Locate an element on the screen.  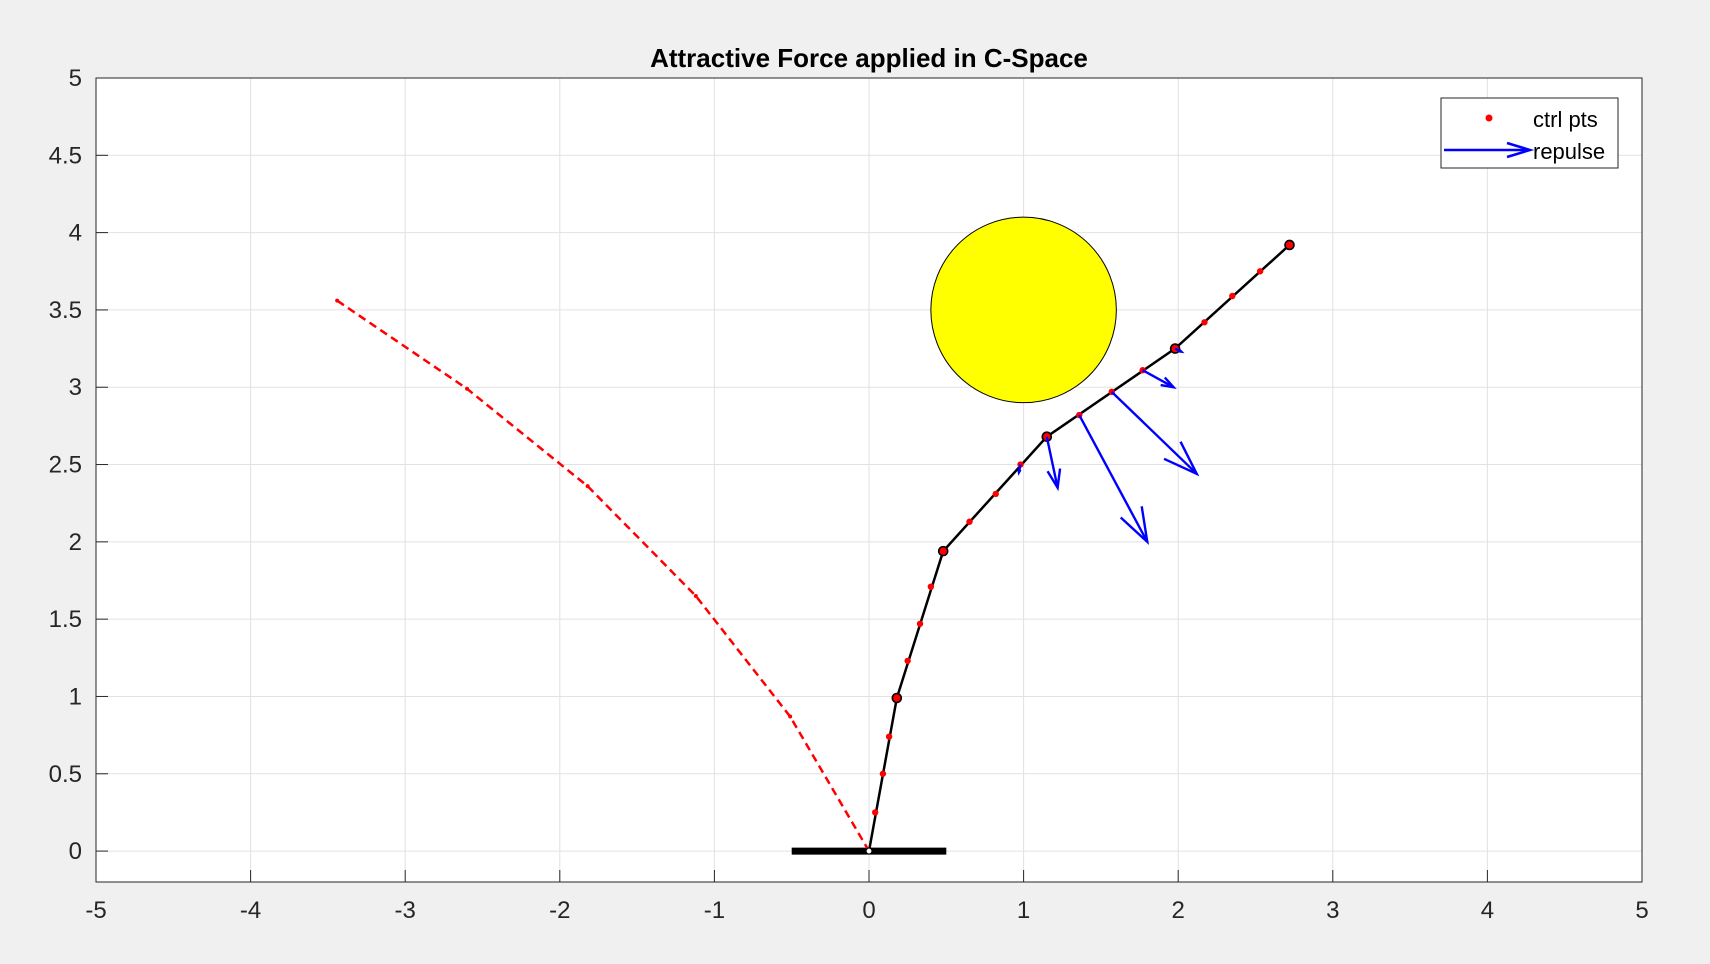
y-tick-label: 3.5 is located at coordinates (65, 310).